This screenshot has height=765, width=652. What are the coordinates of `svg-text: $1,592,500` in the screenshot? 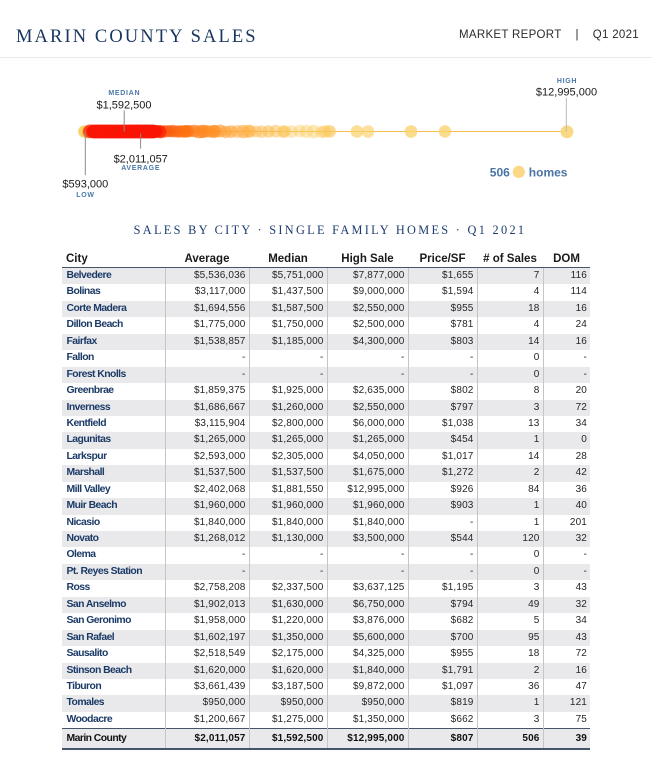 It's located at (123, 106).